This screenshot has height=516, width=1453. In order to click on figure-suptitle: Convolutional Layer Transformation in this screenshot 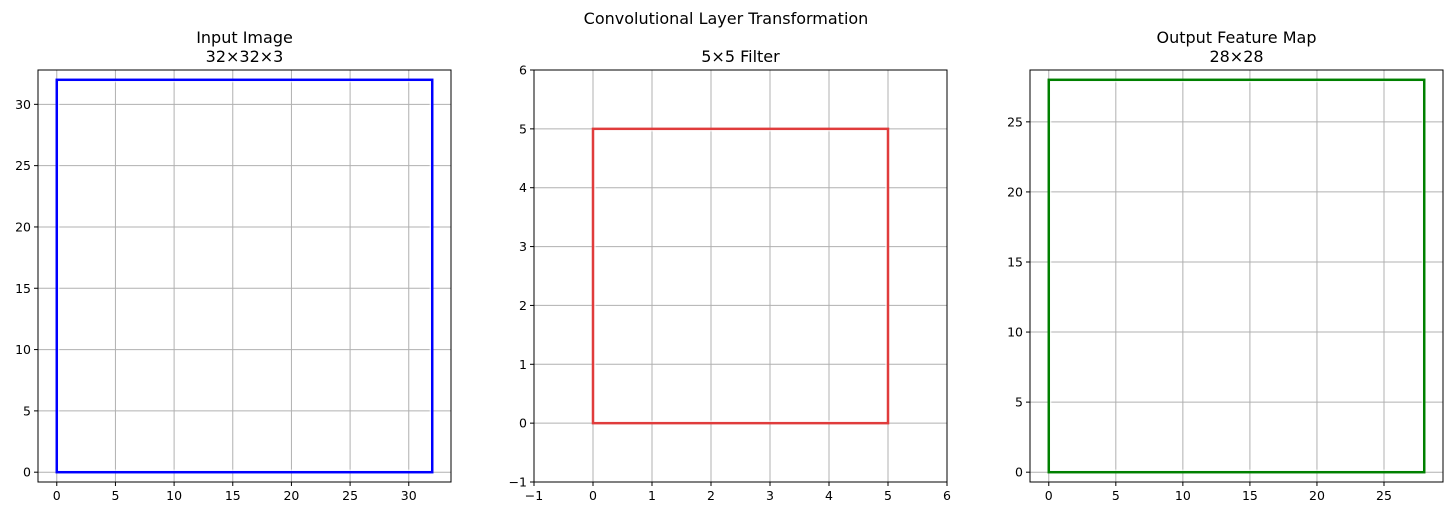, I will do `click(726, 18)`.